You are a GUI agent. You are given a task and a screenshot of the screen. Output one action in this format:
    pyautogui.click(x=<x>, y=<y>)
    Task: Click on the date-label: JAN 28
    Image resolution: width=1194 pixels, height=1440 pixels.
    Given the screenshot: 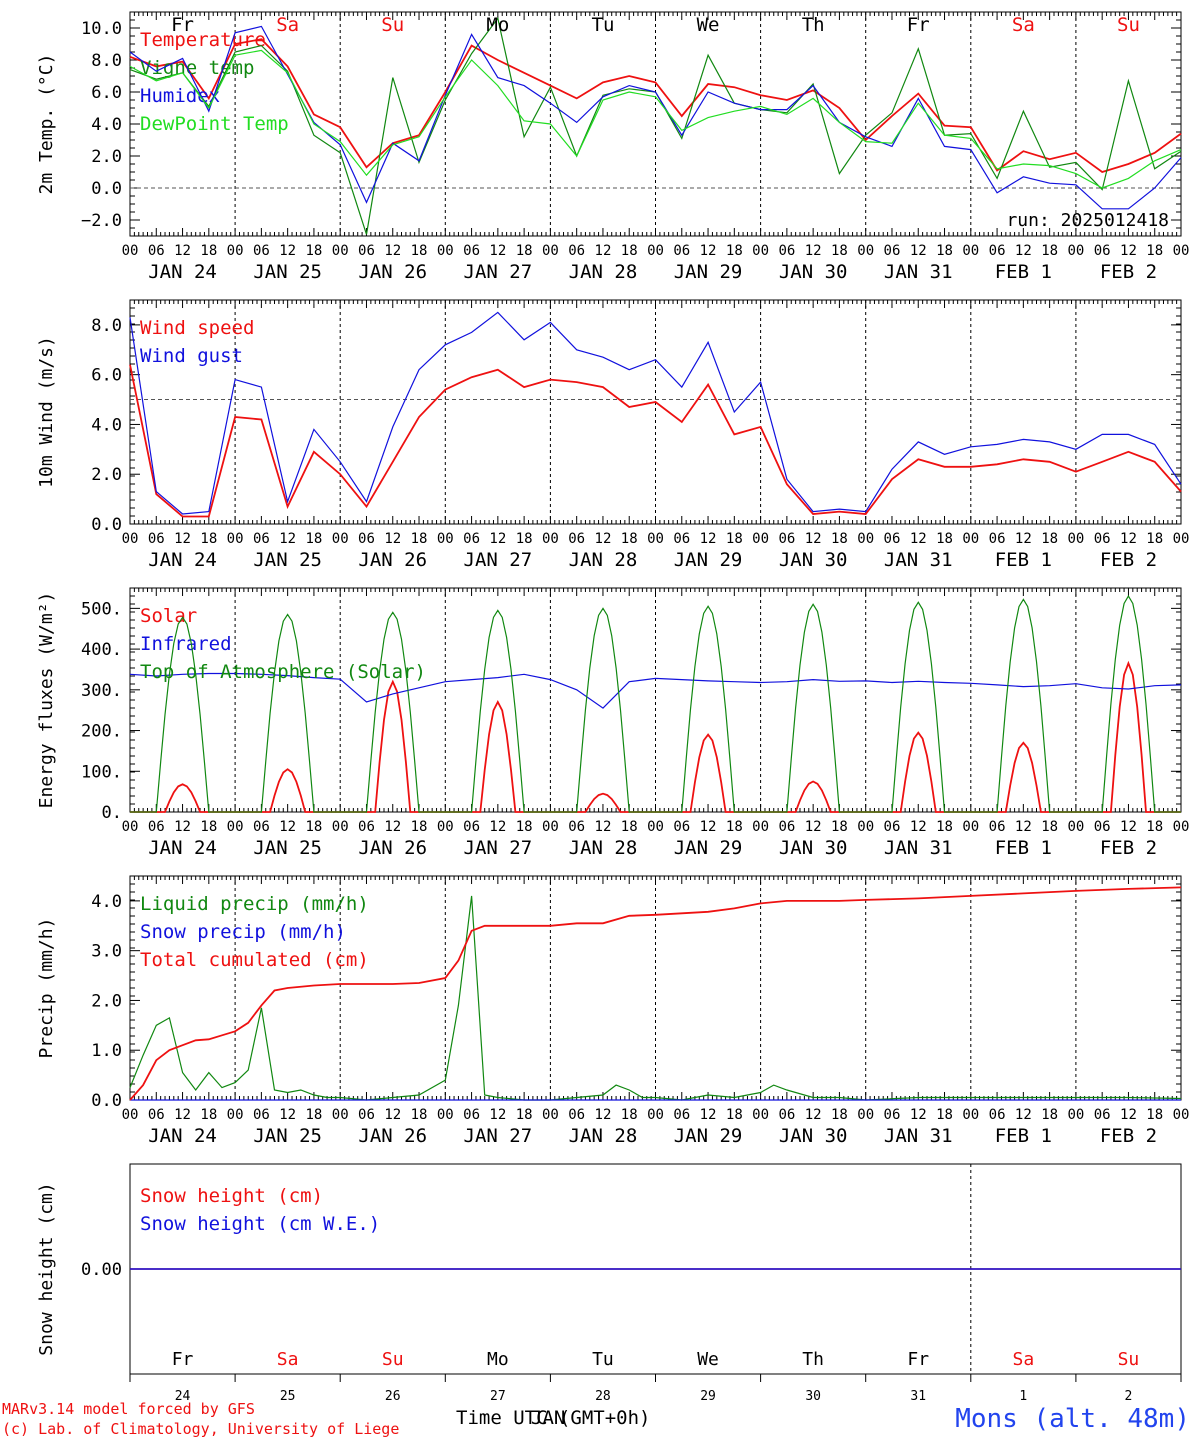 What is the action you would take?
    pyautogui.click(x=603, y=848)
    